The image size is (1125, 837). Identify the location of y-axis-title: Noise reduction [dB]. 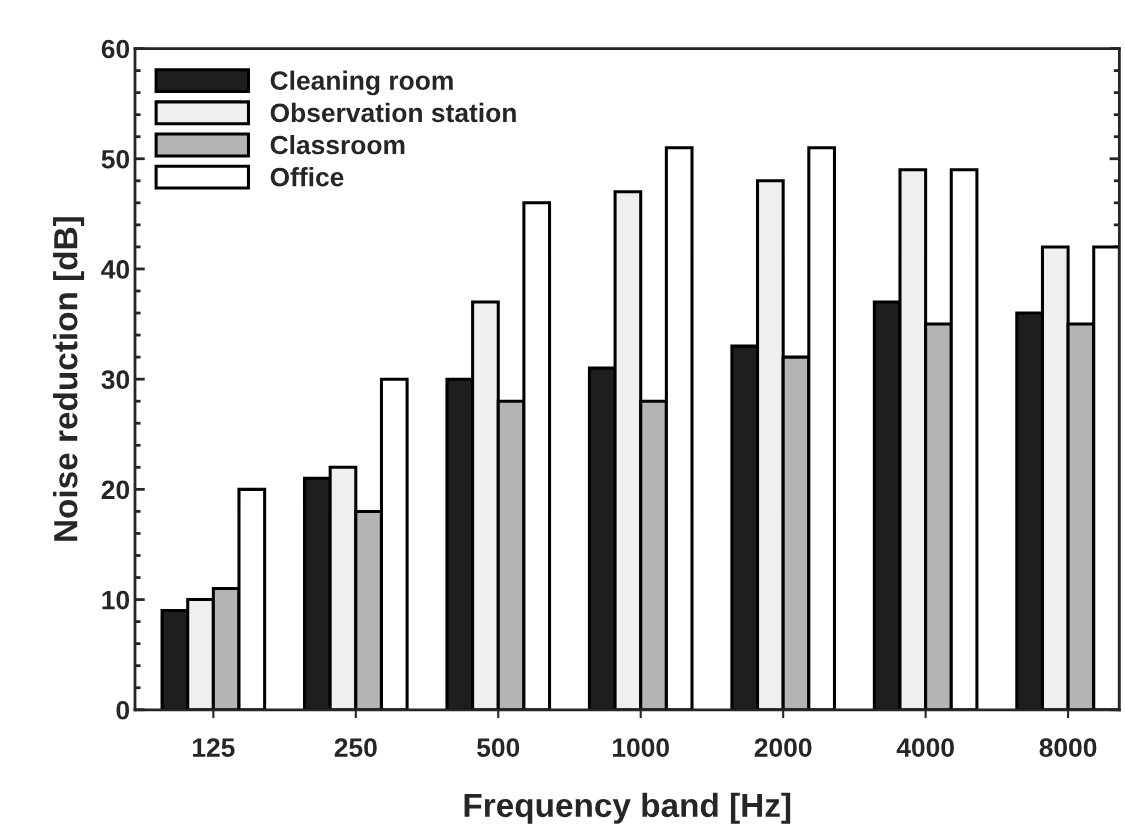
(69, 379).